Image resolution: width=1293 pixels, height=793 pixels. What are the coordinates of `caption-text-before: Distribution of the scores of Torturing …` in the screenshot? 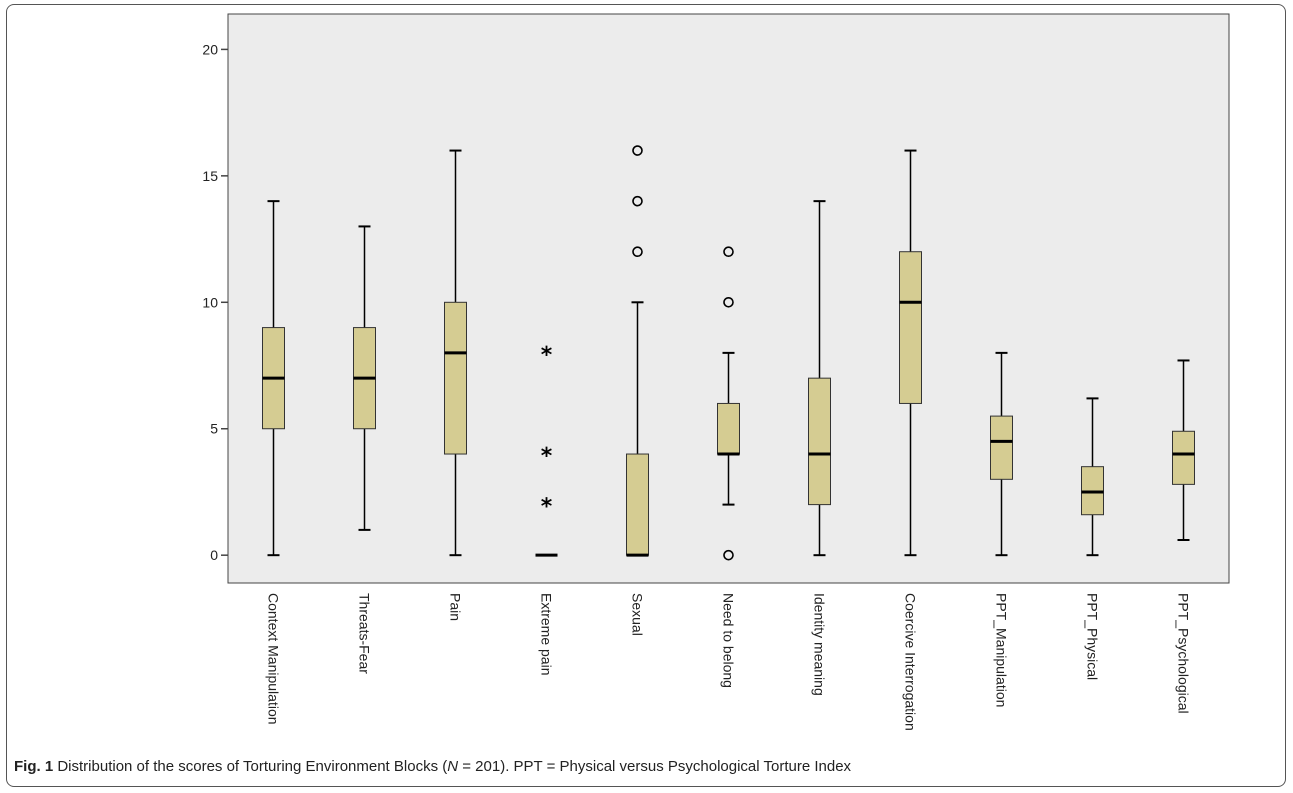 It's located at (252, 766).